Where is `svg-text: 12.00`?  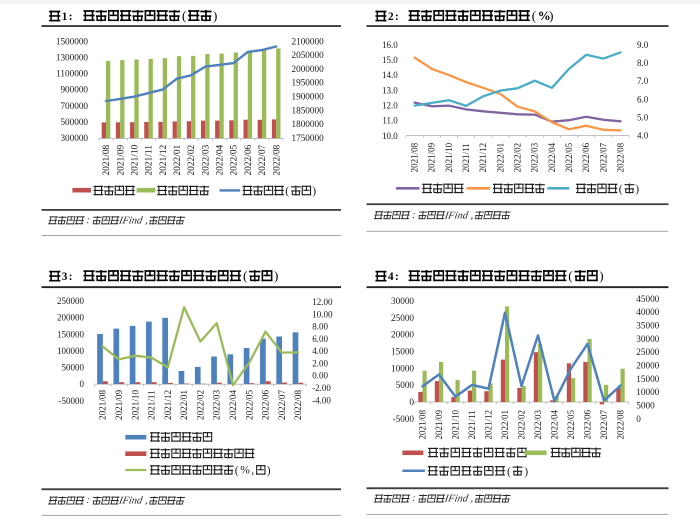 svg-text: 12.00 is located at coordinates (322, 302).